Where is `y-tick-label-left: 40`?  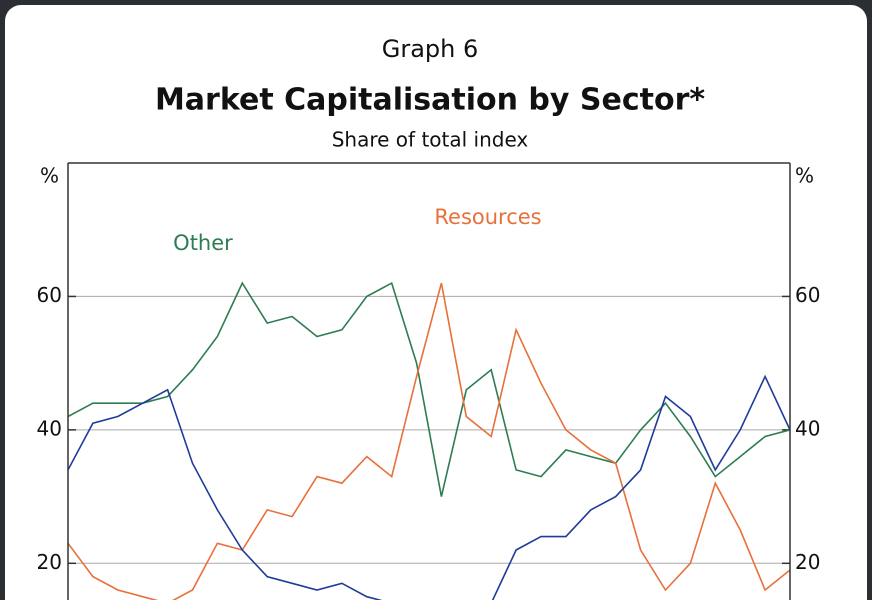
y-tick-label-left: 40 is located at coordinates (49, 428).